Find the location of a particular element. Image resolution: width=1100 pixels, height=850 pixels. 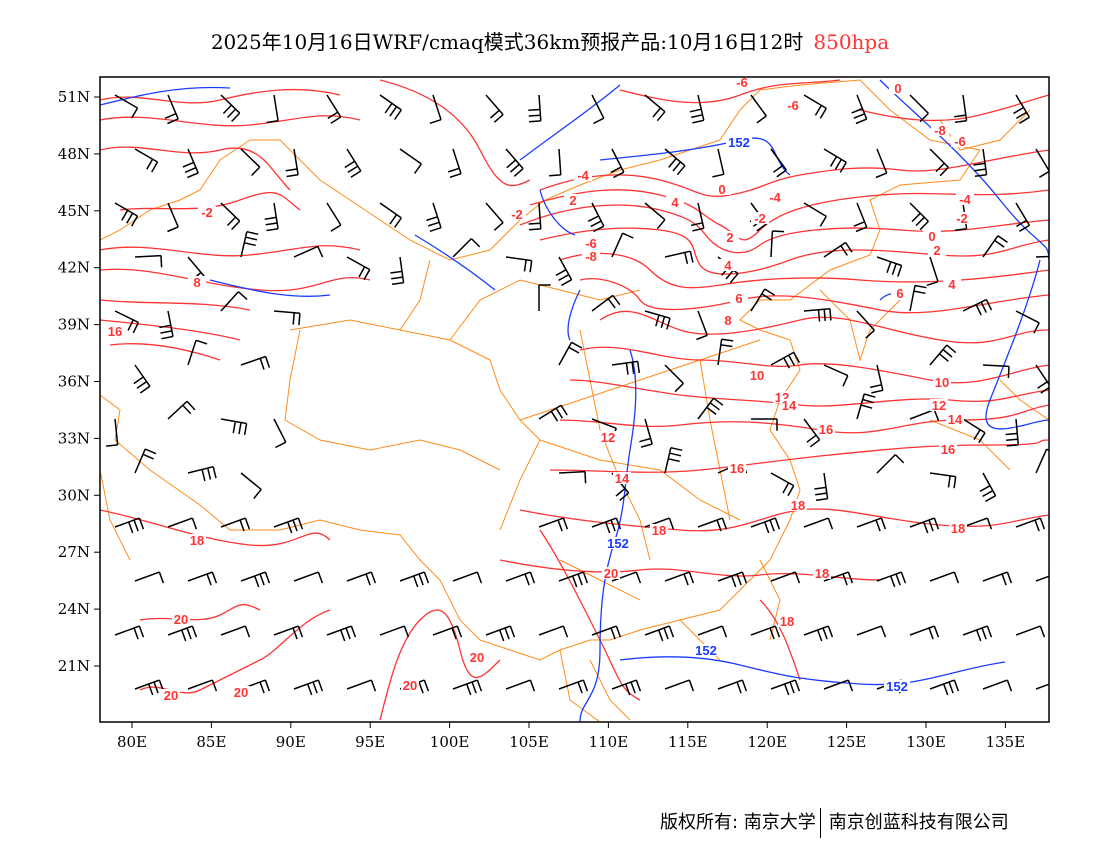

lat-label: 21N is located at coordinates (74, 666).